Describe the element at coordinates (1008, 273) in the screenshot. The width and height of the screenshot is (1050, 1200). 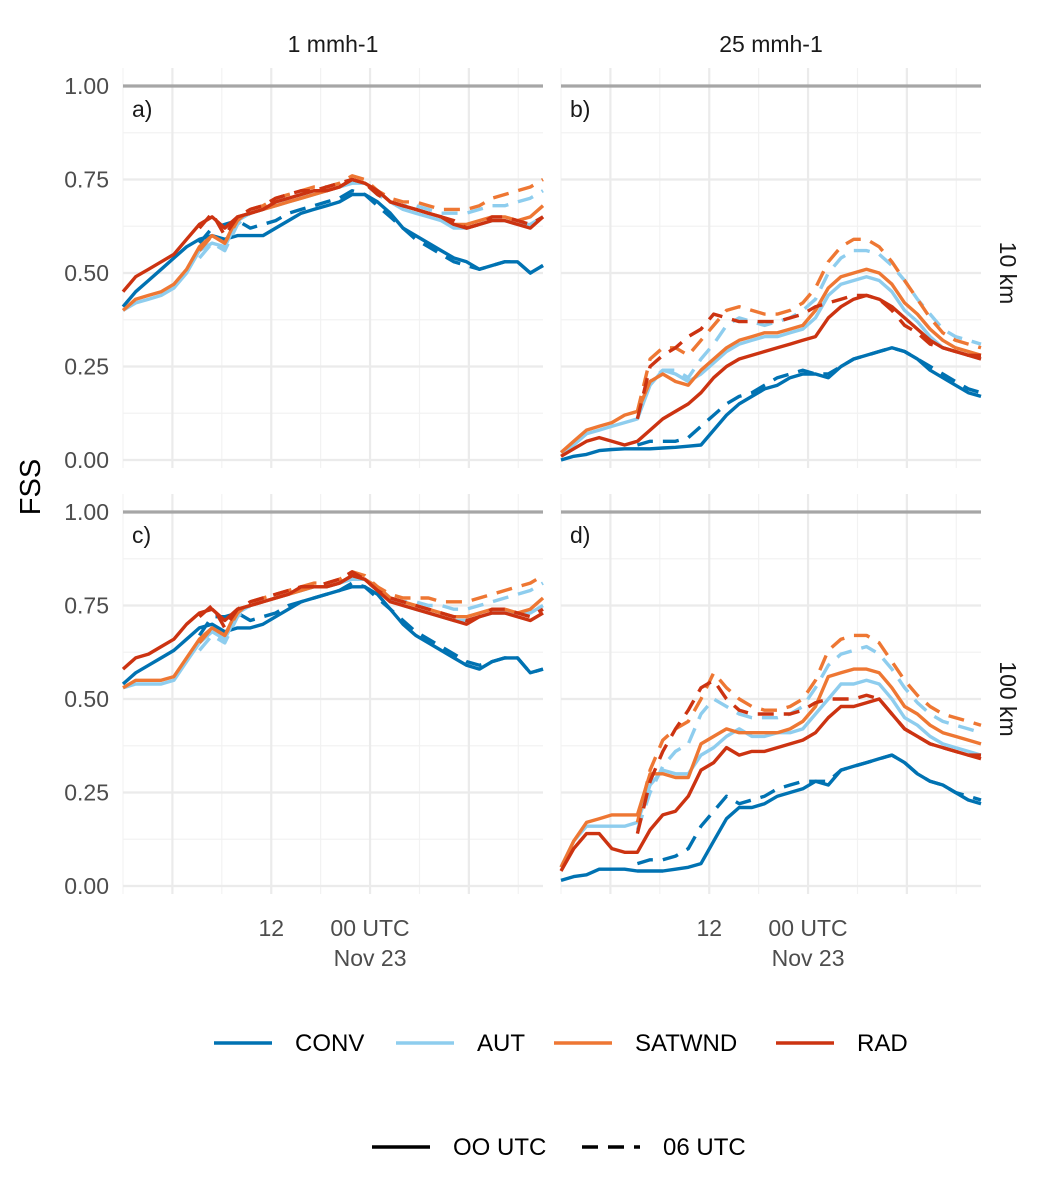
I see `row-strip-1: 10 km` at that location.